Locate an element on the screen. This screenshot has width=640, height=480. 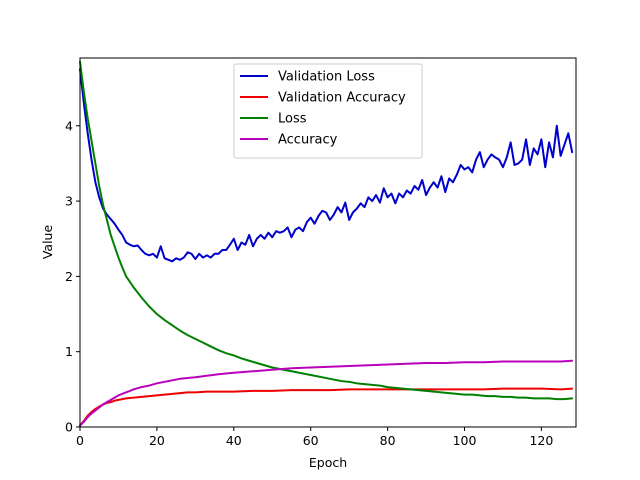
legend-box is located at coordinates (328, 111).